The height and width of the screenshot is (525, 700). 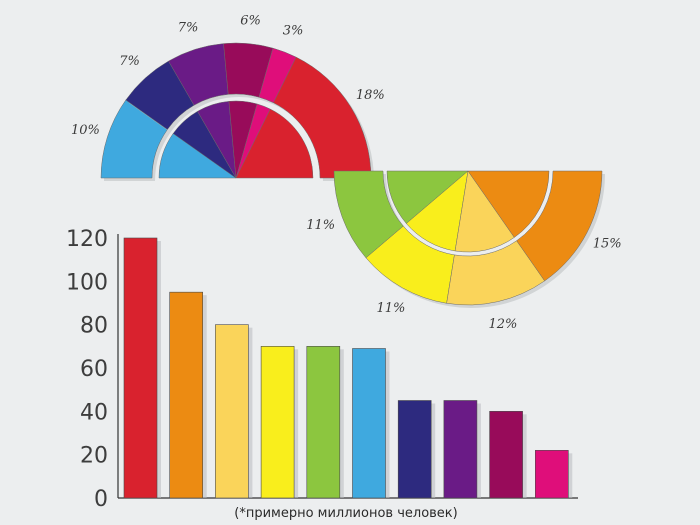 I want to click on y-tick-label: 60, so click(x=94, y=369).